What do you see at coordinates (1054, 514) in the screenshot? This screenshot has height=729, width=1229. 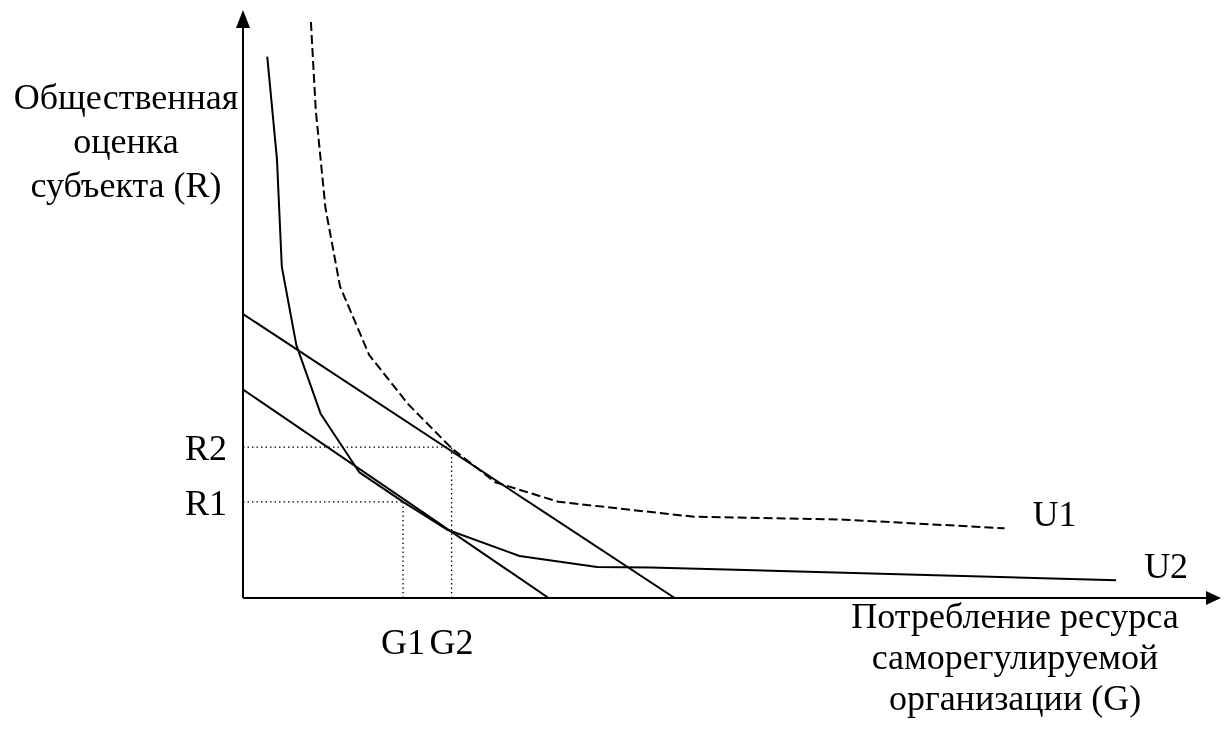 I see `series-label: U1` at bounding box center [1054, 514].